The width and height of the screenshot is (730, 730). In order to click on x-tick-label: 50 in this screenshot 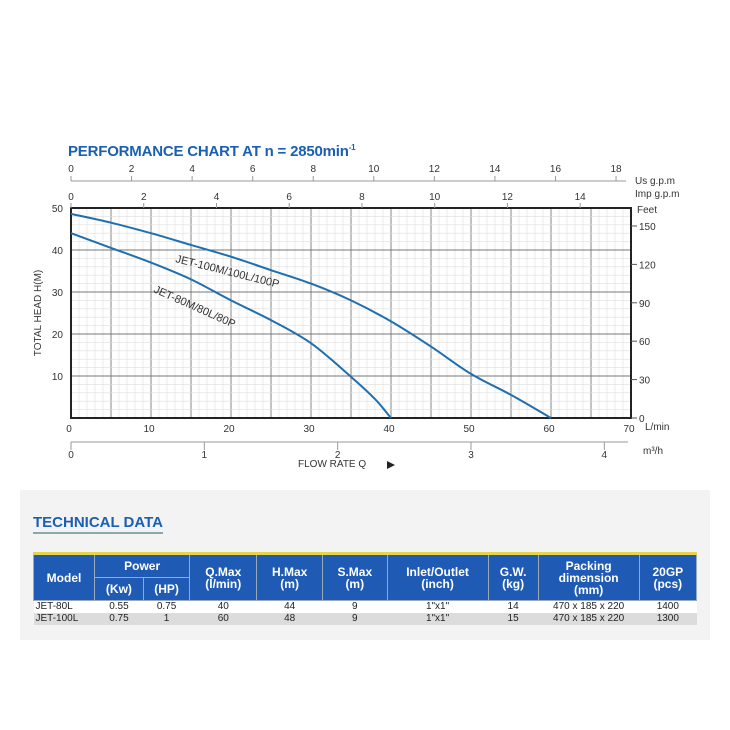, I will do `click(469, 429)`.